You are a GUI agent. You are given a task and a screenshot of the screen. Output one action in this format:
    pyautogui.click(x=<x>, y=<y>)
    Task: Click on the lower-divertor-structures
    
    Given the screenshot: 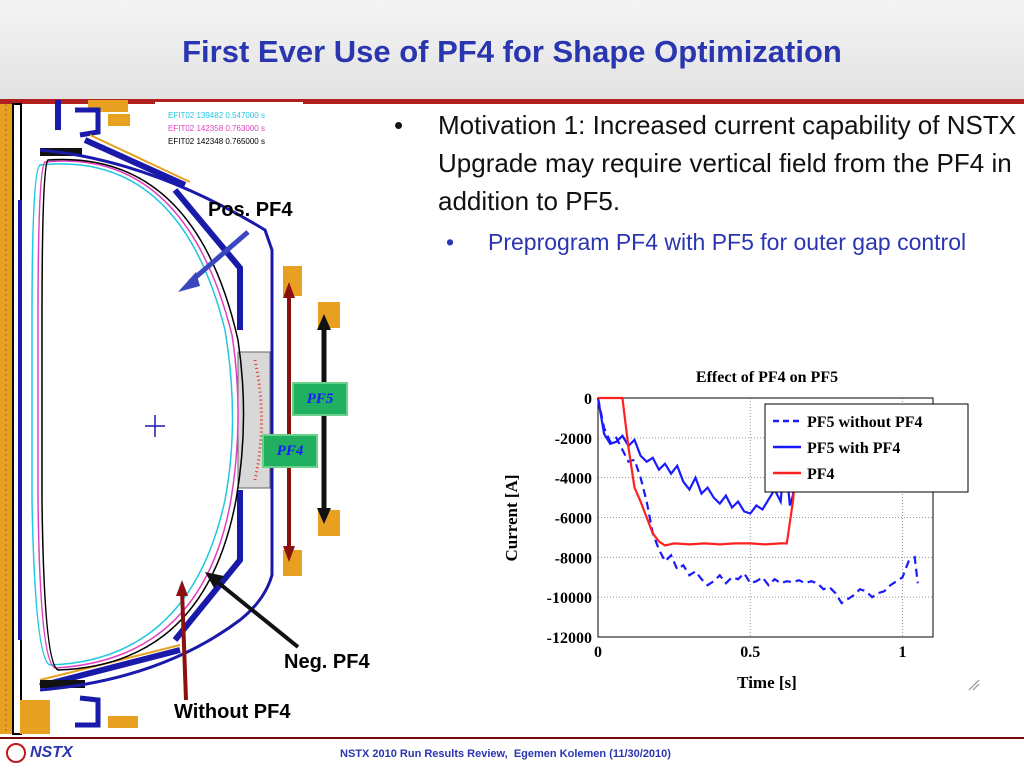 What is the action you would take?
    pyautogui.click(x=131, y=612)
    